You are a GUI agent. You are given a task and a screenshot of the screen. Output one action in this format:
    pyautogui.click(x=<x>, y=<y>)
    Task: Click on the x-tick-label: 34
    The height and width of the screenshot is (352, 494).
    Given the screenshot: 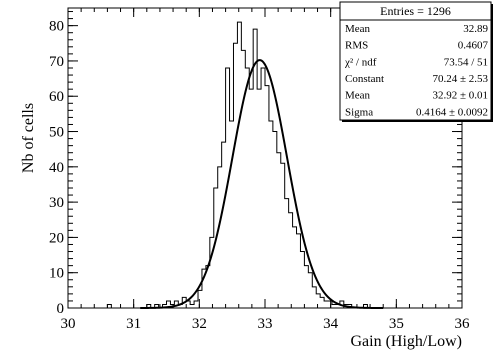 What is the action you would take?
    pyautogui.click(x=331, y=324)
    